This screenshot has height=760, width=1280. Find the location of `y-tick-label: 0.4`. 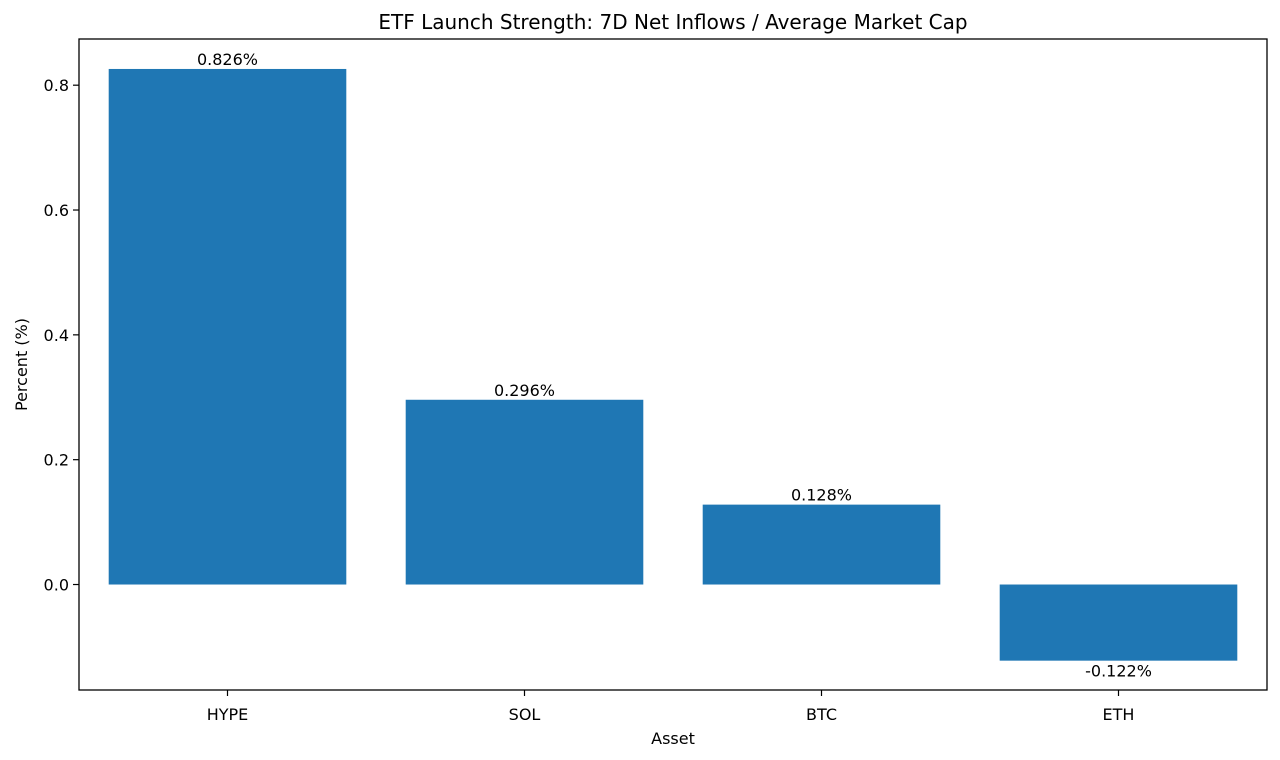

y-tick-label: 0.4 is located at coordinates (56, 335).